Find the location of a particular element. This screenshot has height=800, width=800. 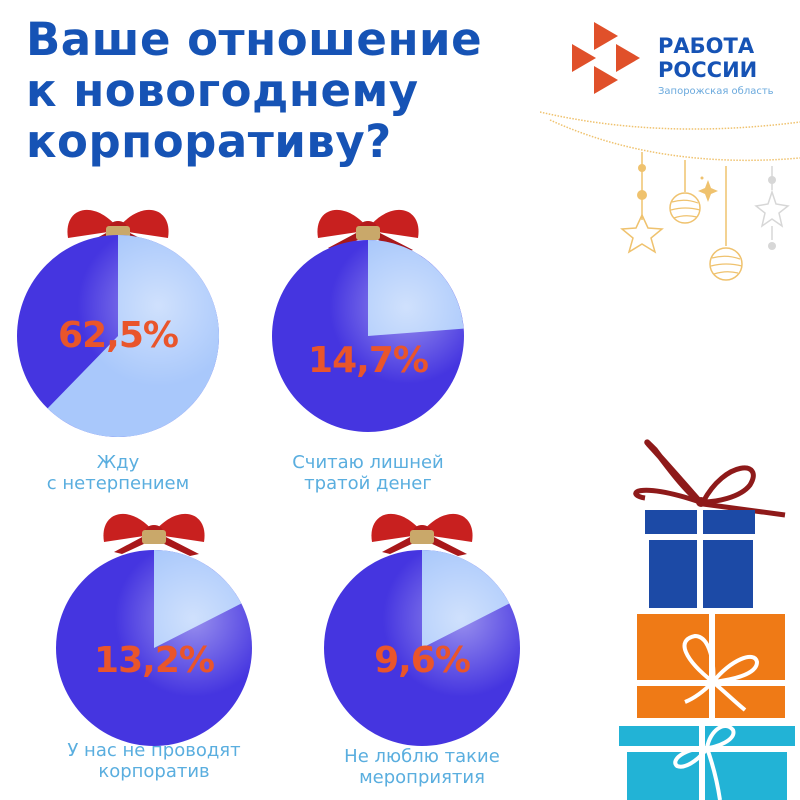

ornament-caption: Не люблю такие мероприятия is located at coordinates (422, 767).